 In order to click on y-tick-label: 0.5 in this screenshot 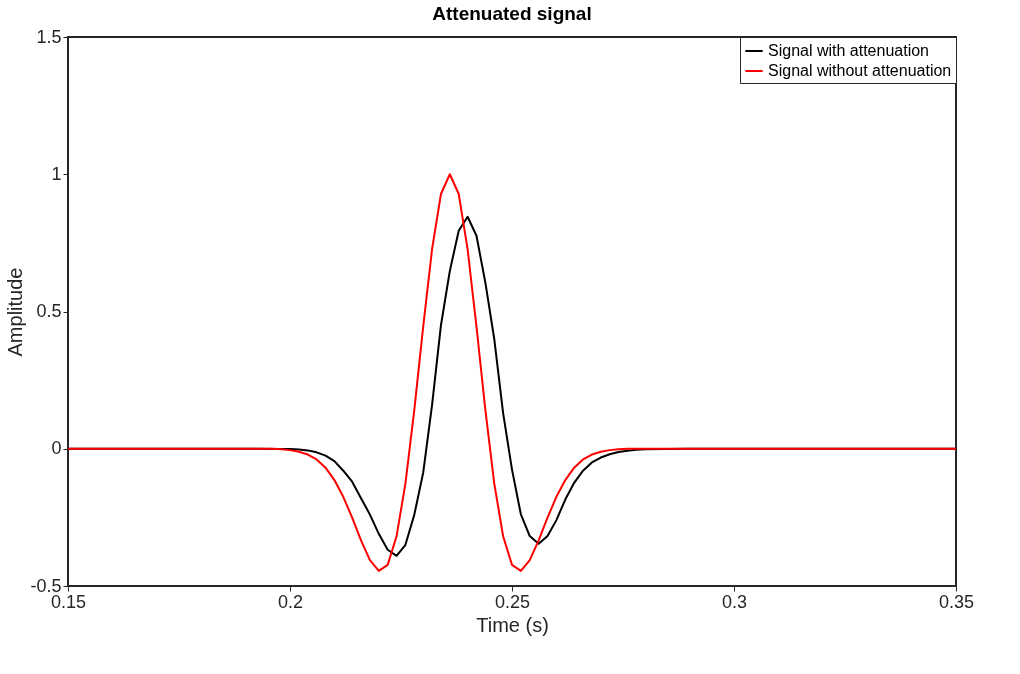, I will do `click(49, 311)`.